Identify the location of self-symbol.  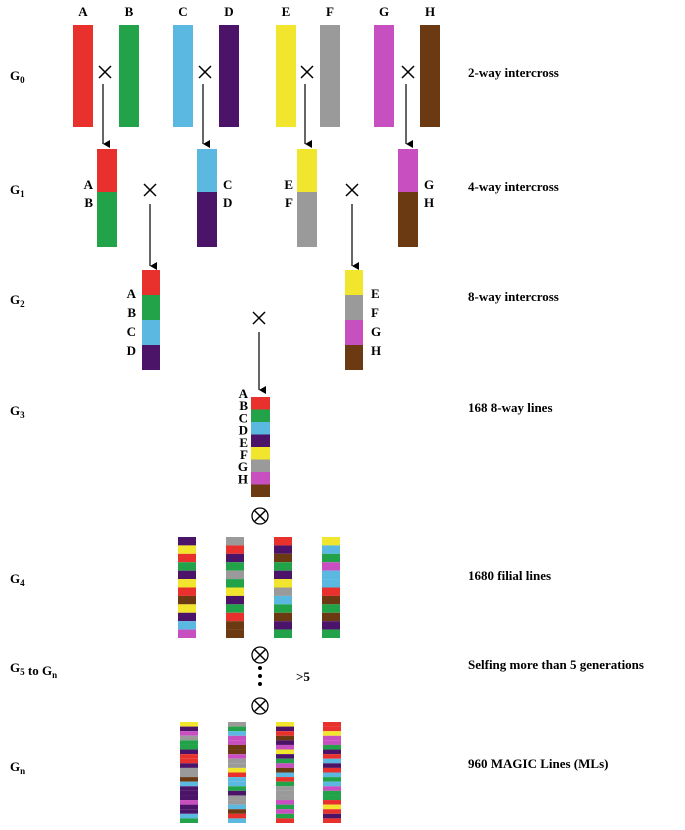
(260, 516).